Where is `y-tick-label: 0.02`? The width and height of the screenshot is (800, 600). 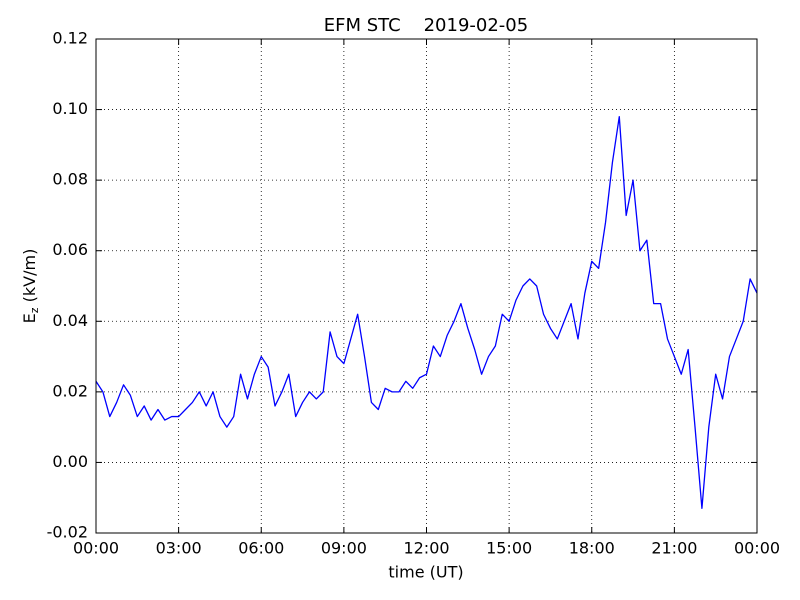 y-tick-label: 0.02 is located at coordinates (70, 390).